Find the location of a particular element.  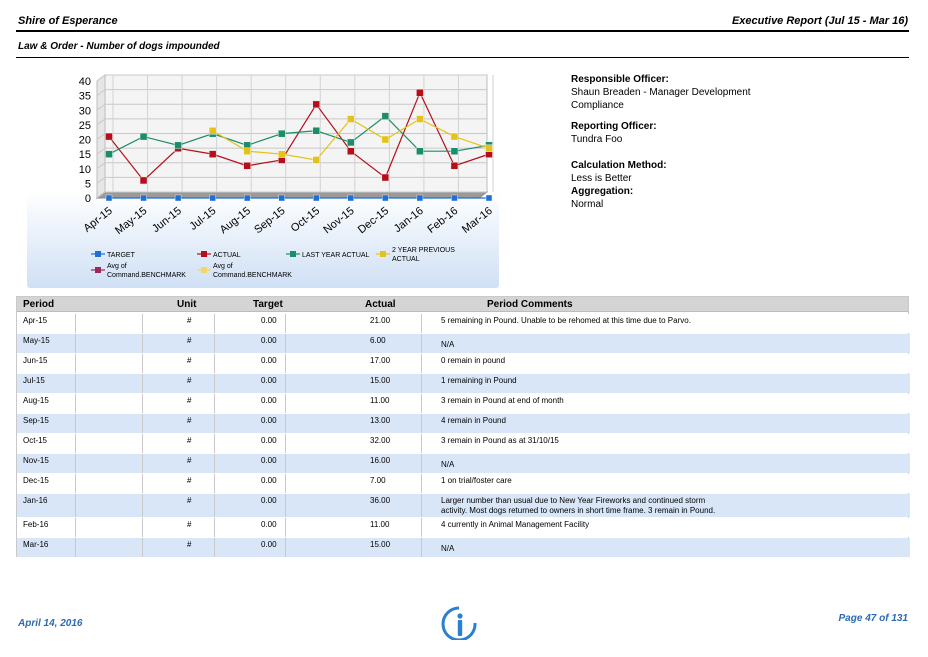

cell-period: Jul-15 is located at coordinates (34, 380).